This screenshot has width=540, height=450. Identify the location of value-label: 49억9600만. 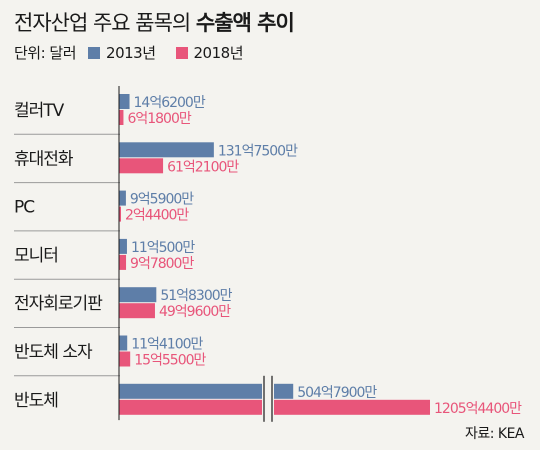
(195, 312).